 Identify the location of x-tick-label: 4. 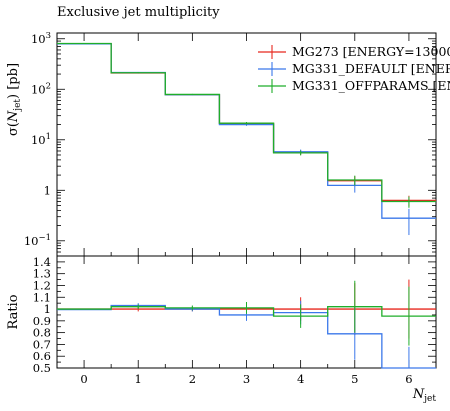
(300, 379).